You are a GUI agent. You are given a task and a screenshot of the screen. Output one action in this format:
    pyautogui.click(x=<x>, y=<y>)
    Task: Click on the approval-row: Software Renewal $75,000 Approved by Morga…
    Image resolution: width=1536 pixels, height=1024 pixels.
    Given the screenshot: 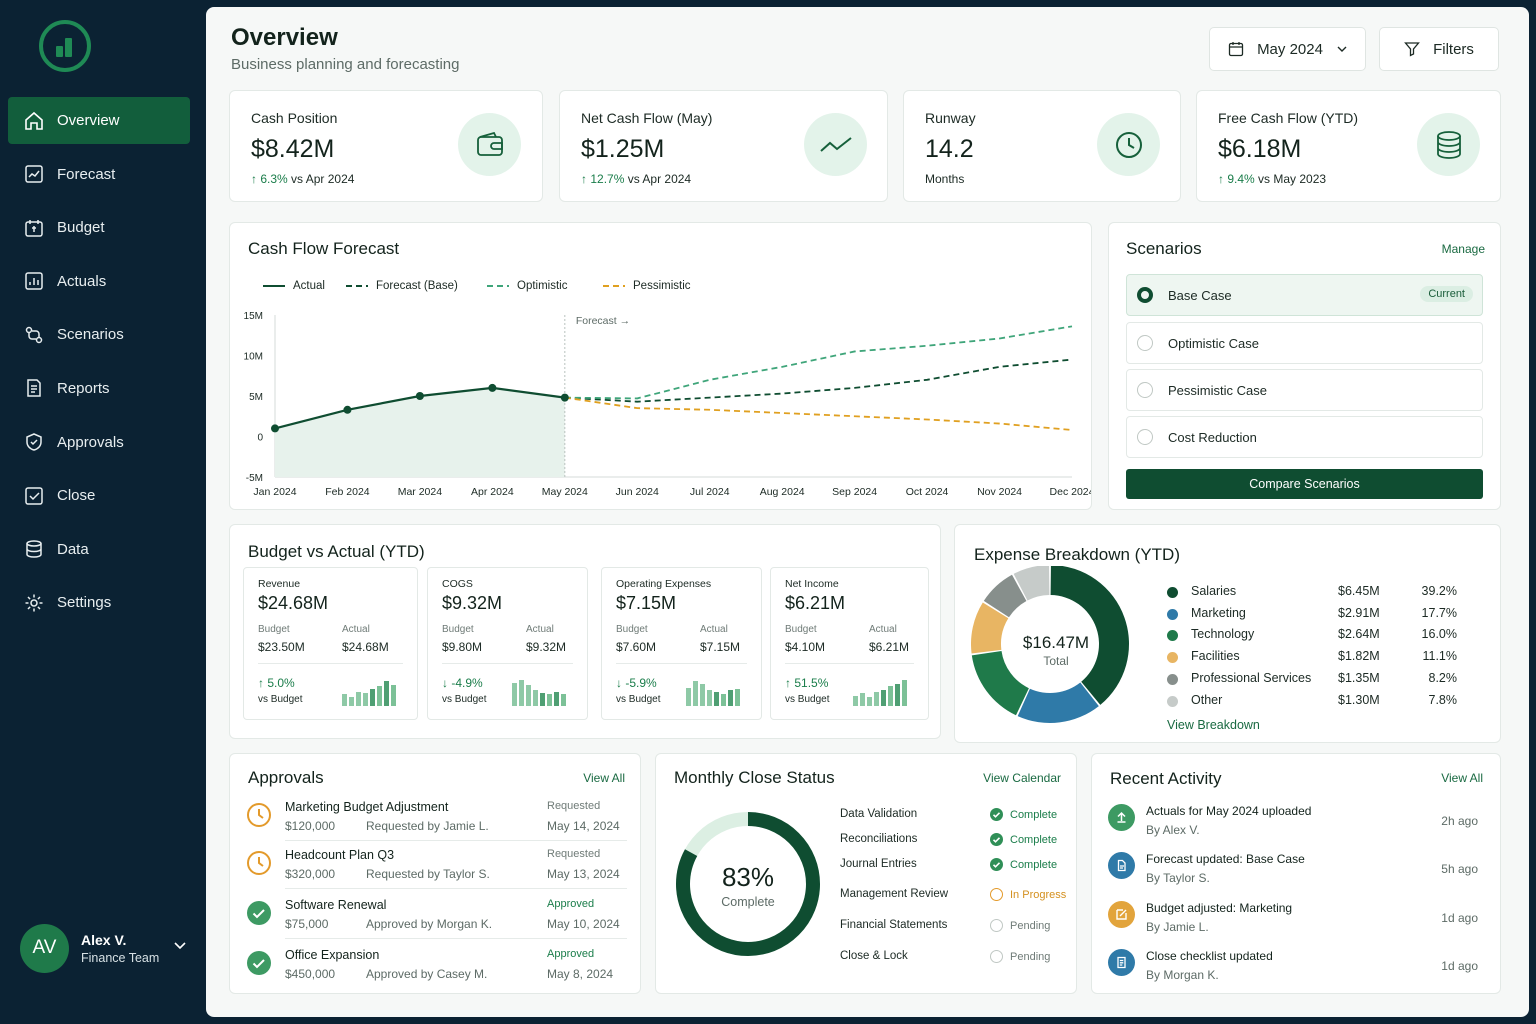 What is the action you would take?
    pyautogui.click(x=436, y=920)
    